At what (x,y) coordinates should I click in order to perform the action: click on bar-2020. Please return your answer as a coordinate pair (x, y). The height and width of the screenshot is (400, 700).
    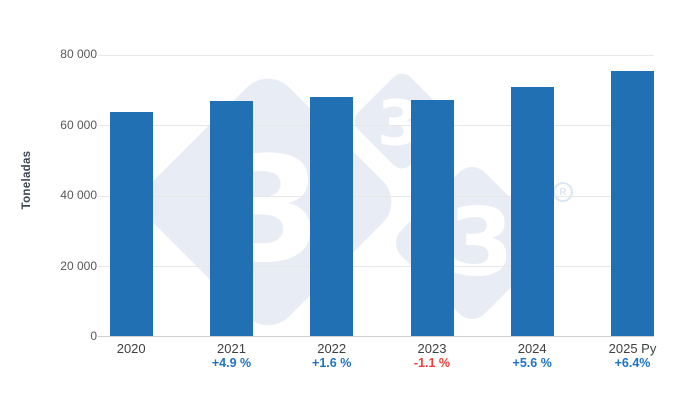
    Looking at the image, I should click on (131, 224).